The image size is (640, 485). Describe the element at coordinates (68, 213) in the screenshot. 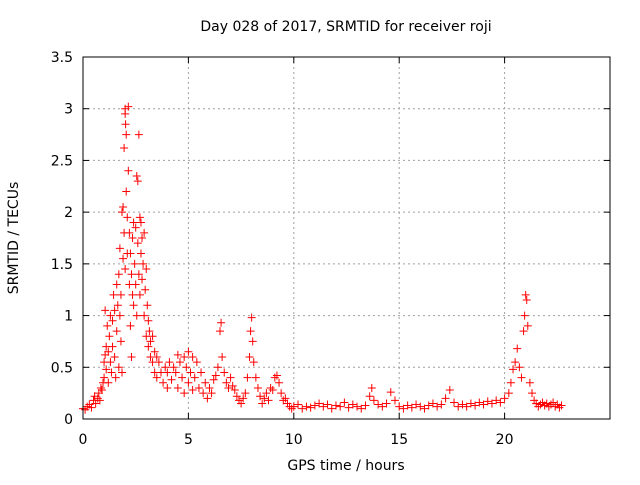

I see `y-tick-label: 2` at that location.